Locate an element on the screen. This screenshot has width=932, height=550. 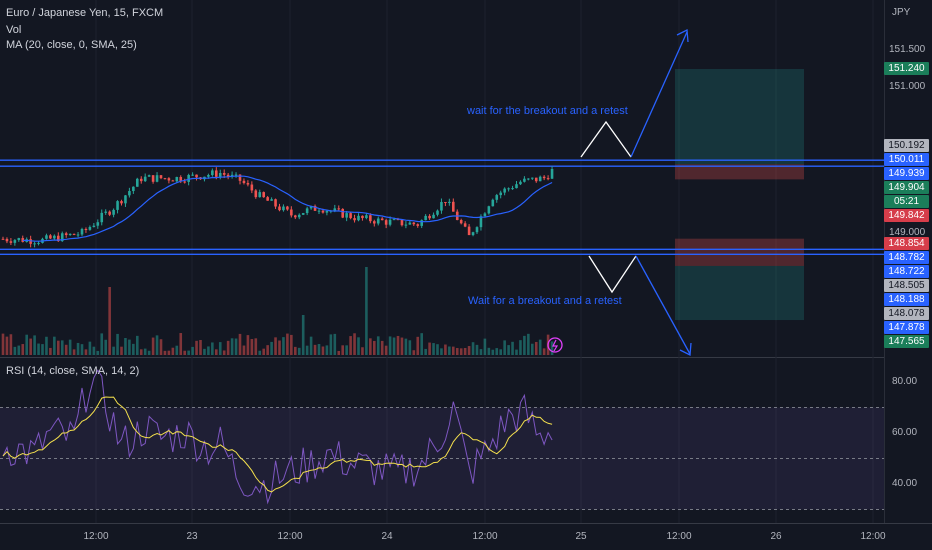
price-tag: 148.722 is located at coordinates (906, 271).